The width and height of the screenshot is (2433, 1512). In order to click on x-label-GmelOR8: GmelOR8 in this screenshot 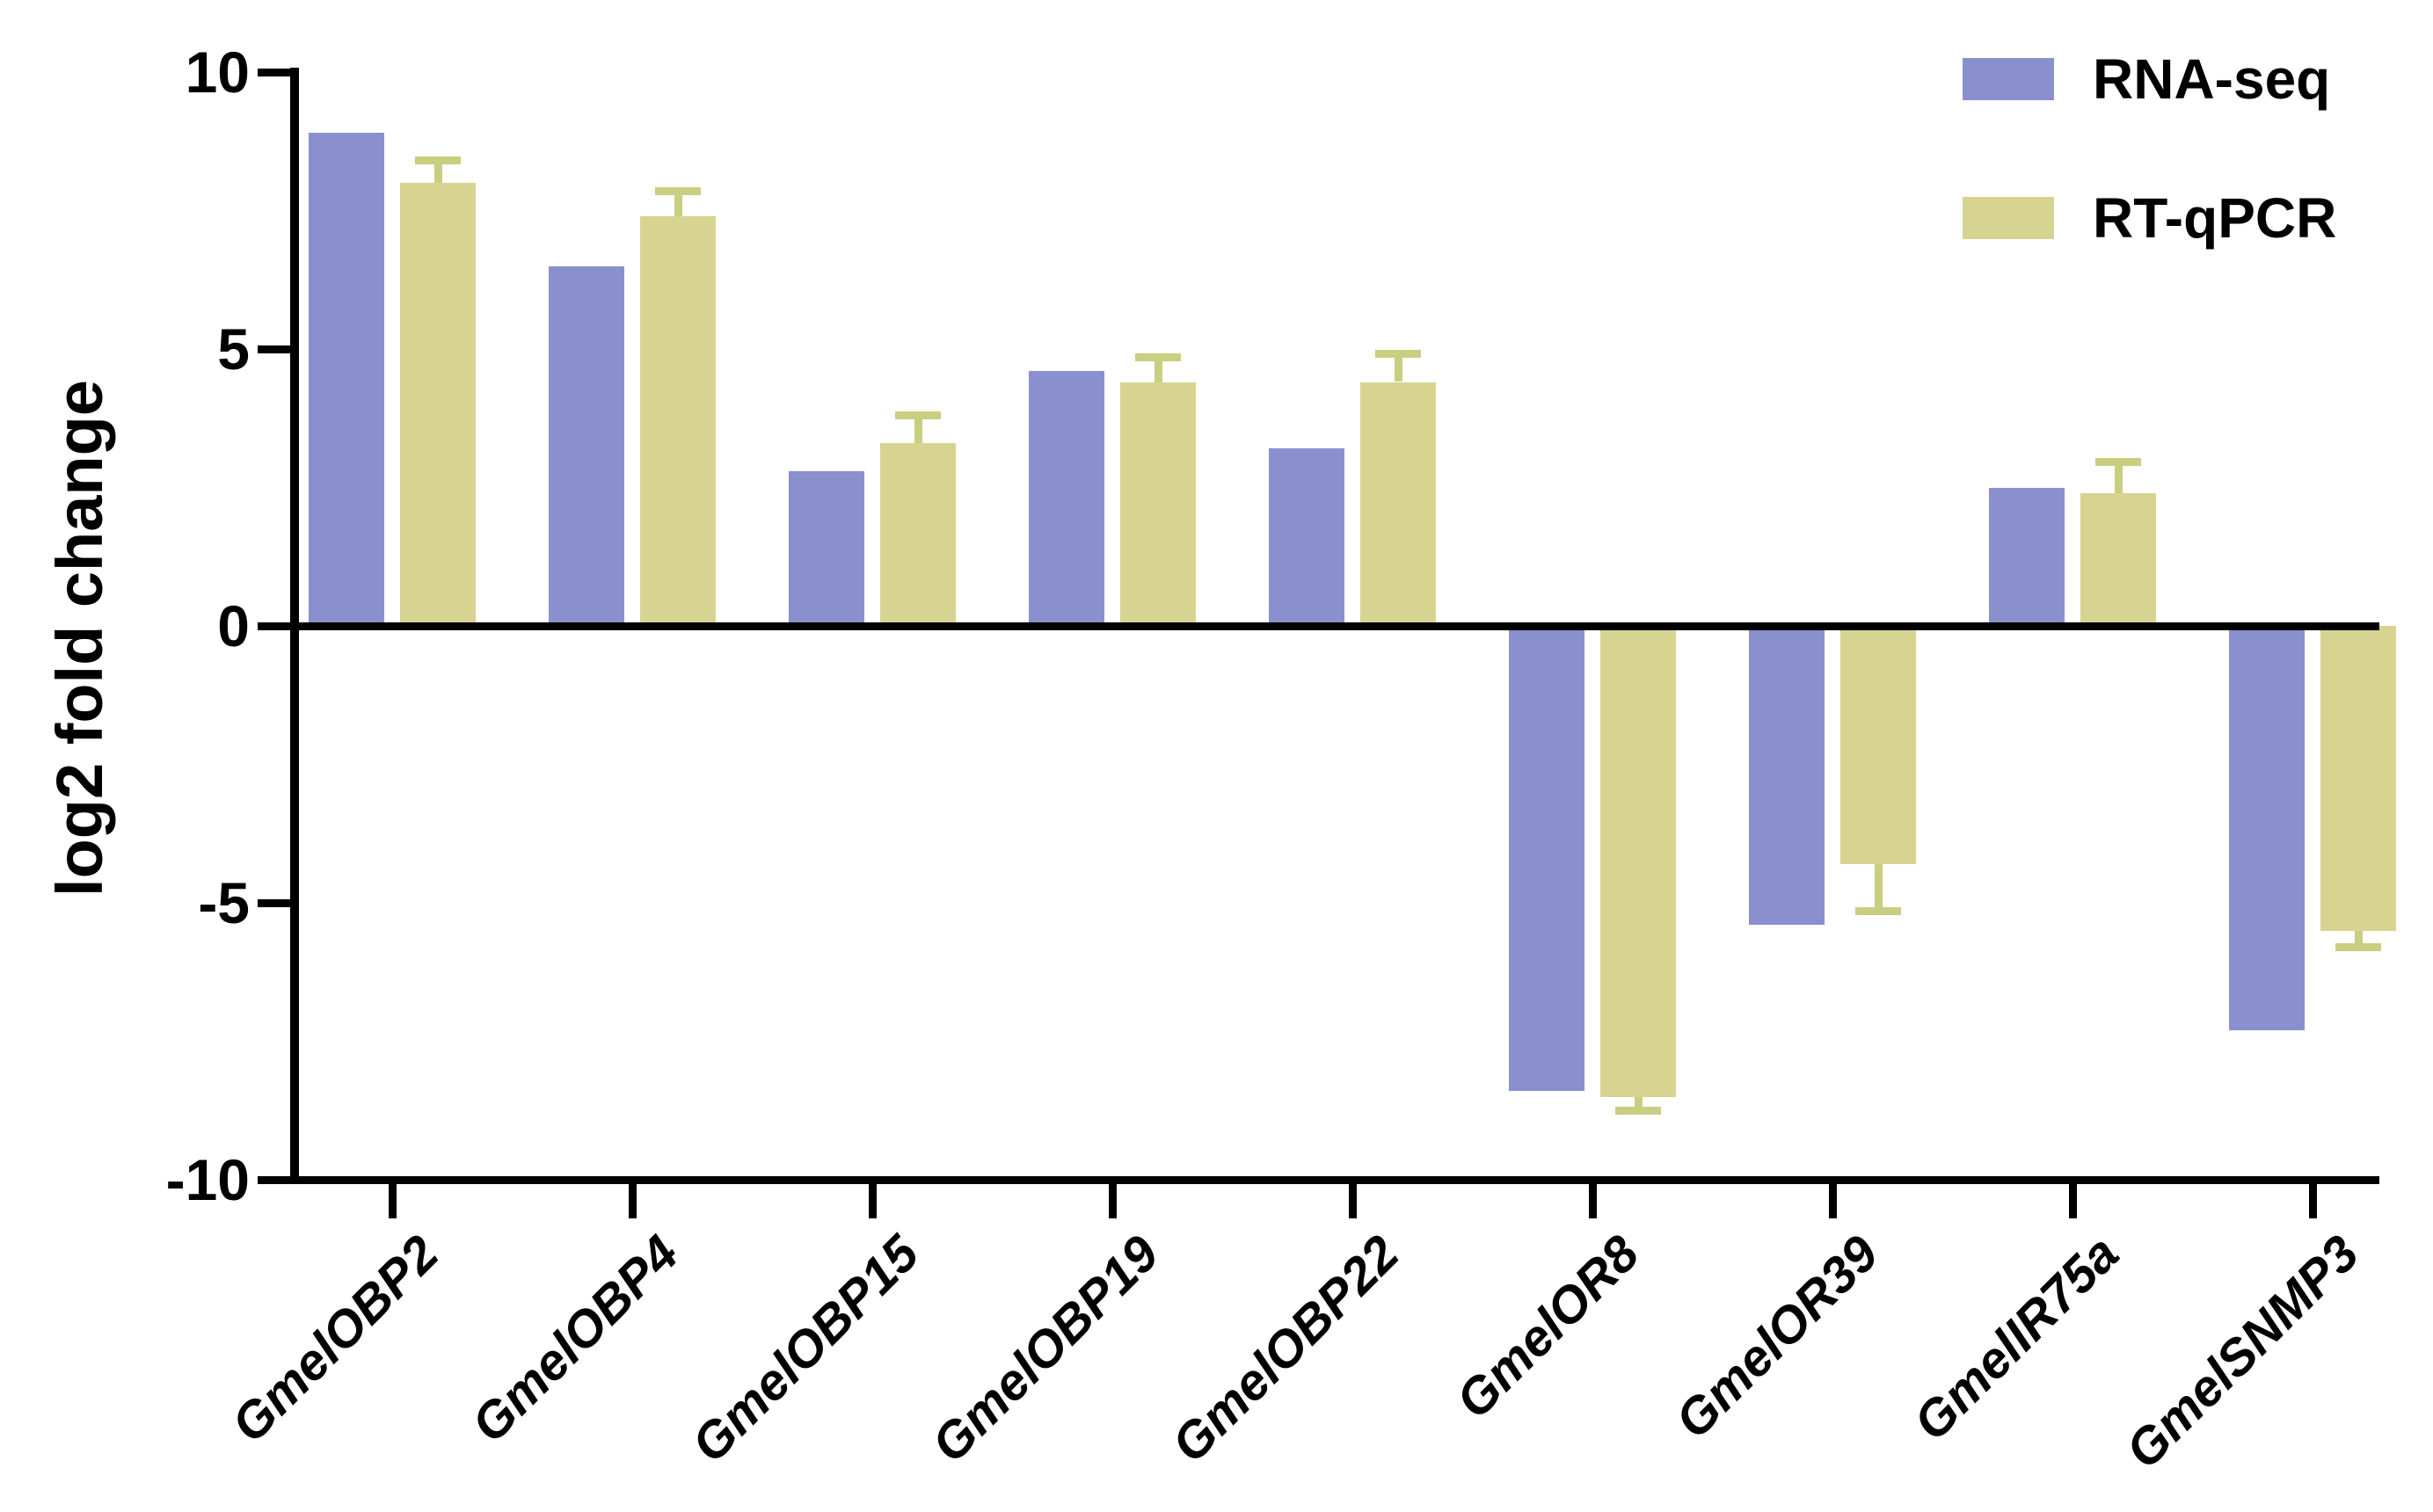, I will do `click(1547, 1328)`.